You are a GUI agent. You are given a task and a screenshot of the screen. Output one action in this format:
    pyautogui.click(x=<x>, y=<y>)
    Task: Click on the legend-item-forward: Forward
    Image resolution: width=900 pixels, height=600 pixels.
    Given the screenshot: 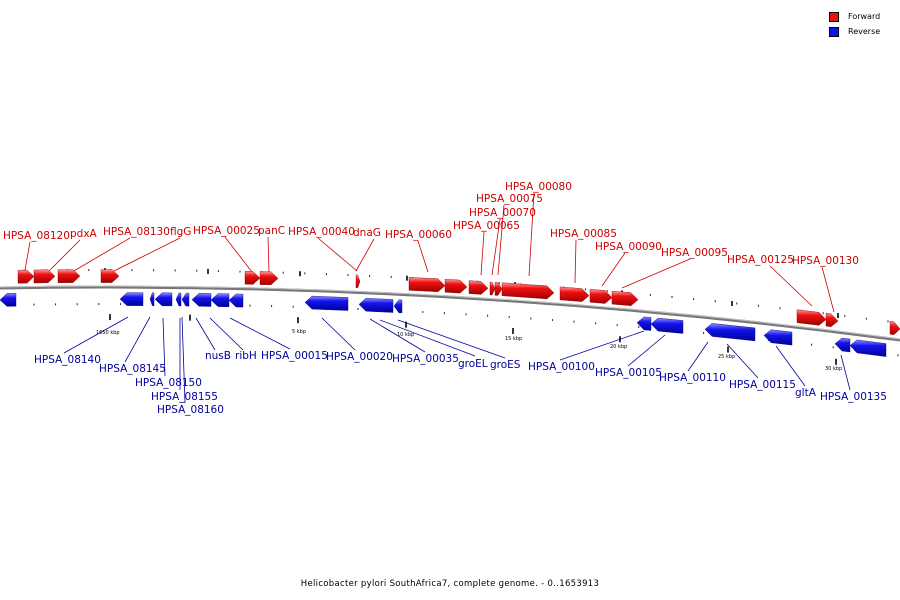 What is the action you would take?
    pyautogui.click(x=859, y=16)
    